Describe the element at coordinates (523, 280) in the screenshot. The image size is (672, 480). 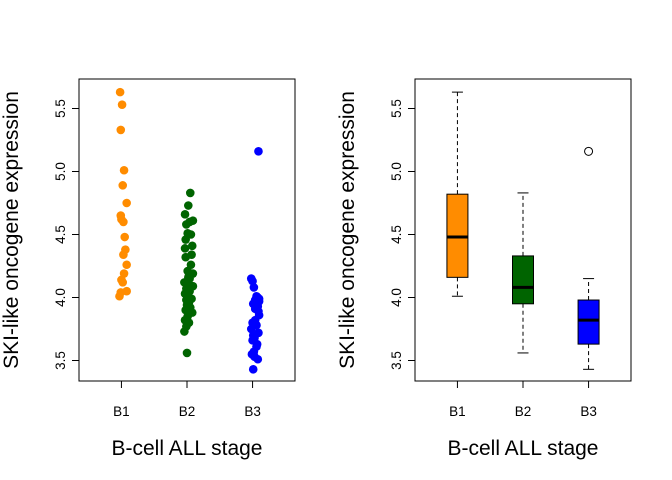
I see `box-b2` at that location.